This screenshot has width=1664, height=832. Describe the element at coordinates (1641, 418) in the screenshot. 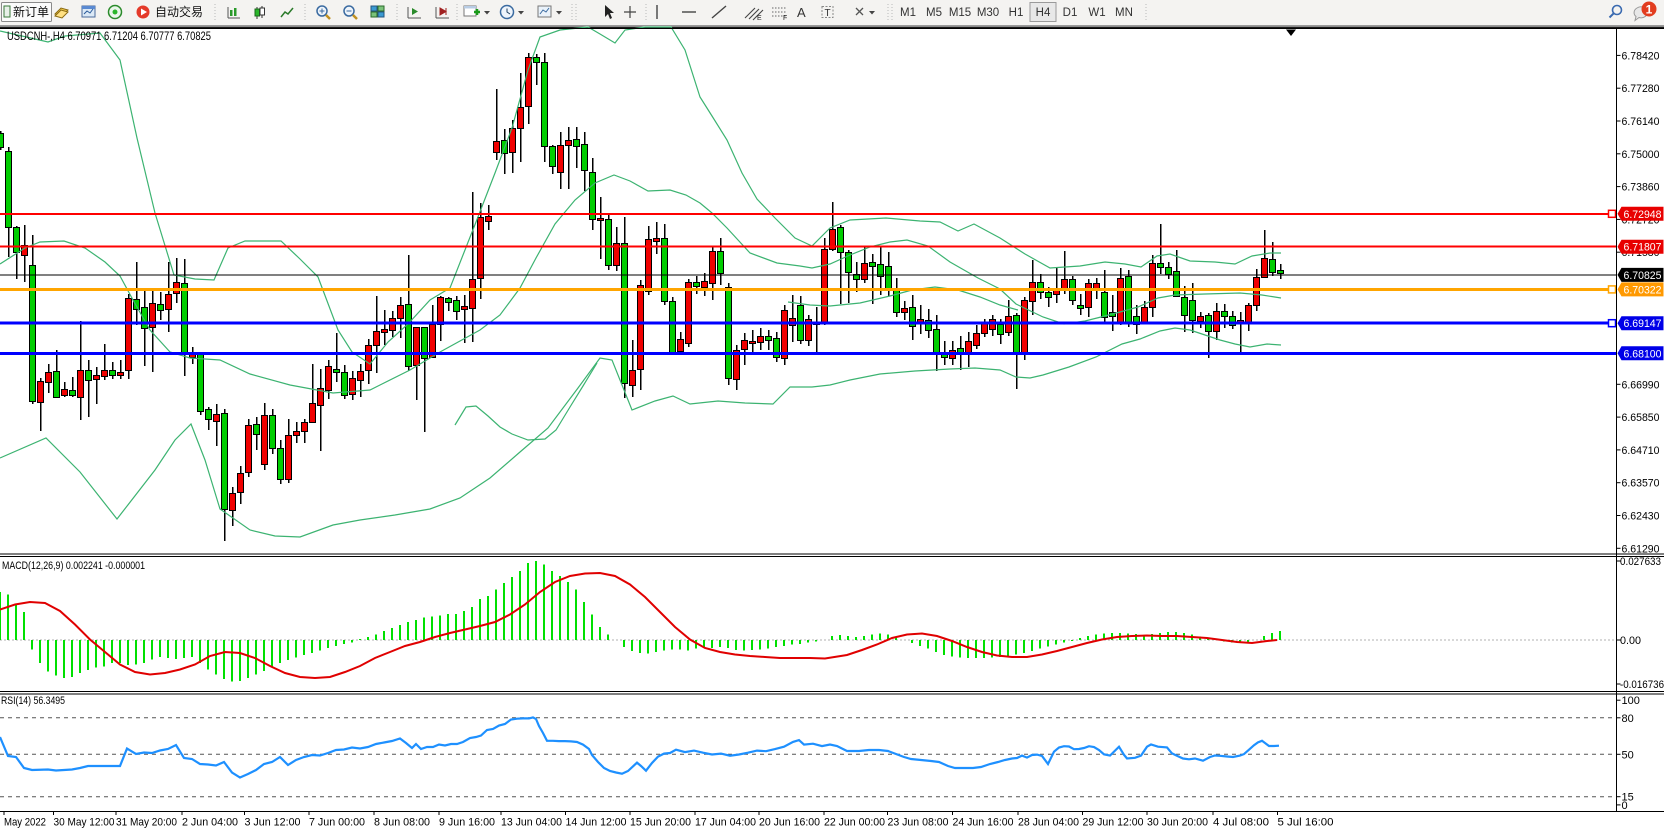

I see `svg-text: 6.65850` at that location.